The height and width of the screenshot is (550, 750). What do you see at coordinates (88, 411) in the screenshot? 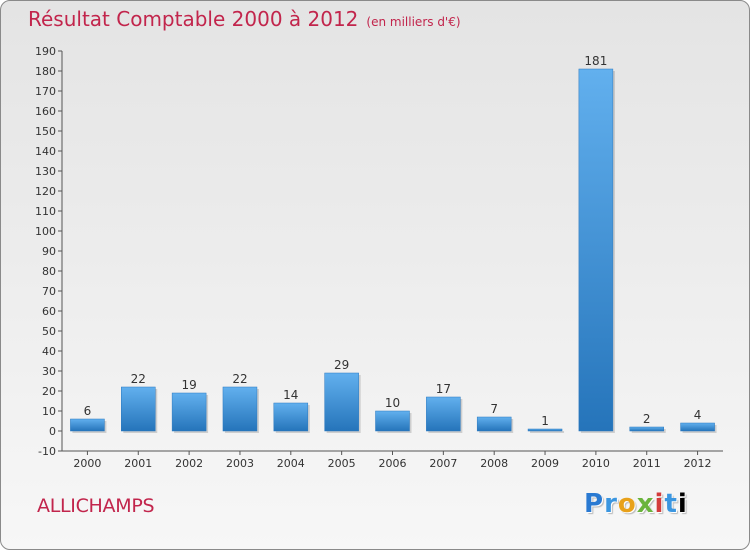
I see `bar-value-label: 6` at bounding box center [88, 411].